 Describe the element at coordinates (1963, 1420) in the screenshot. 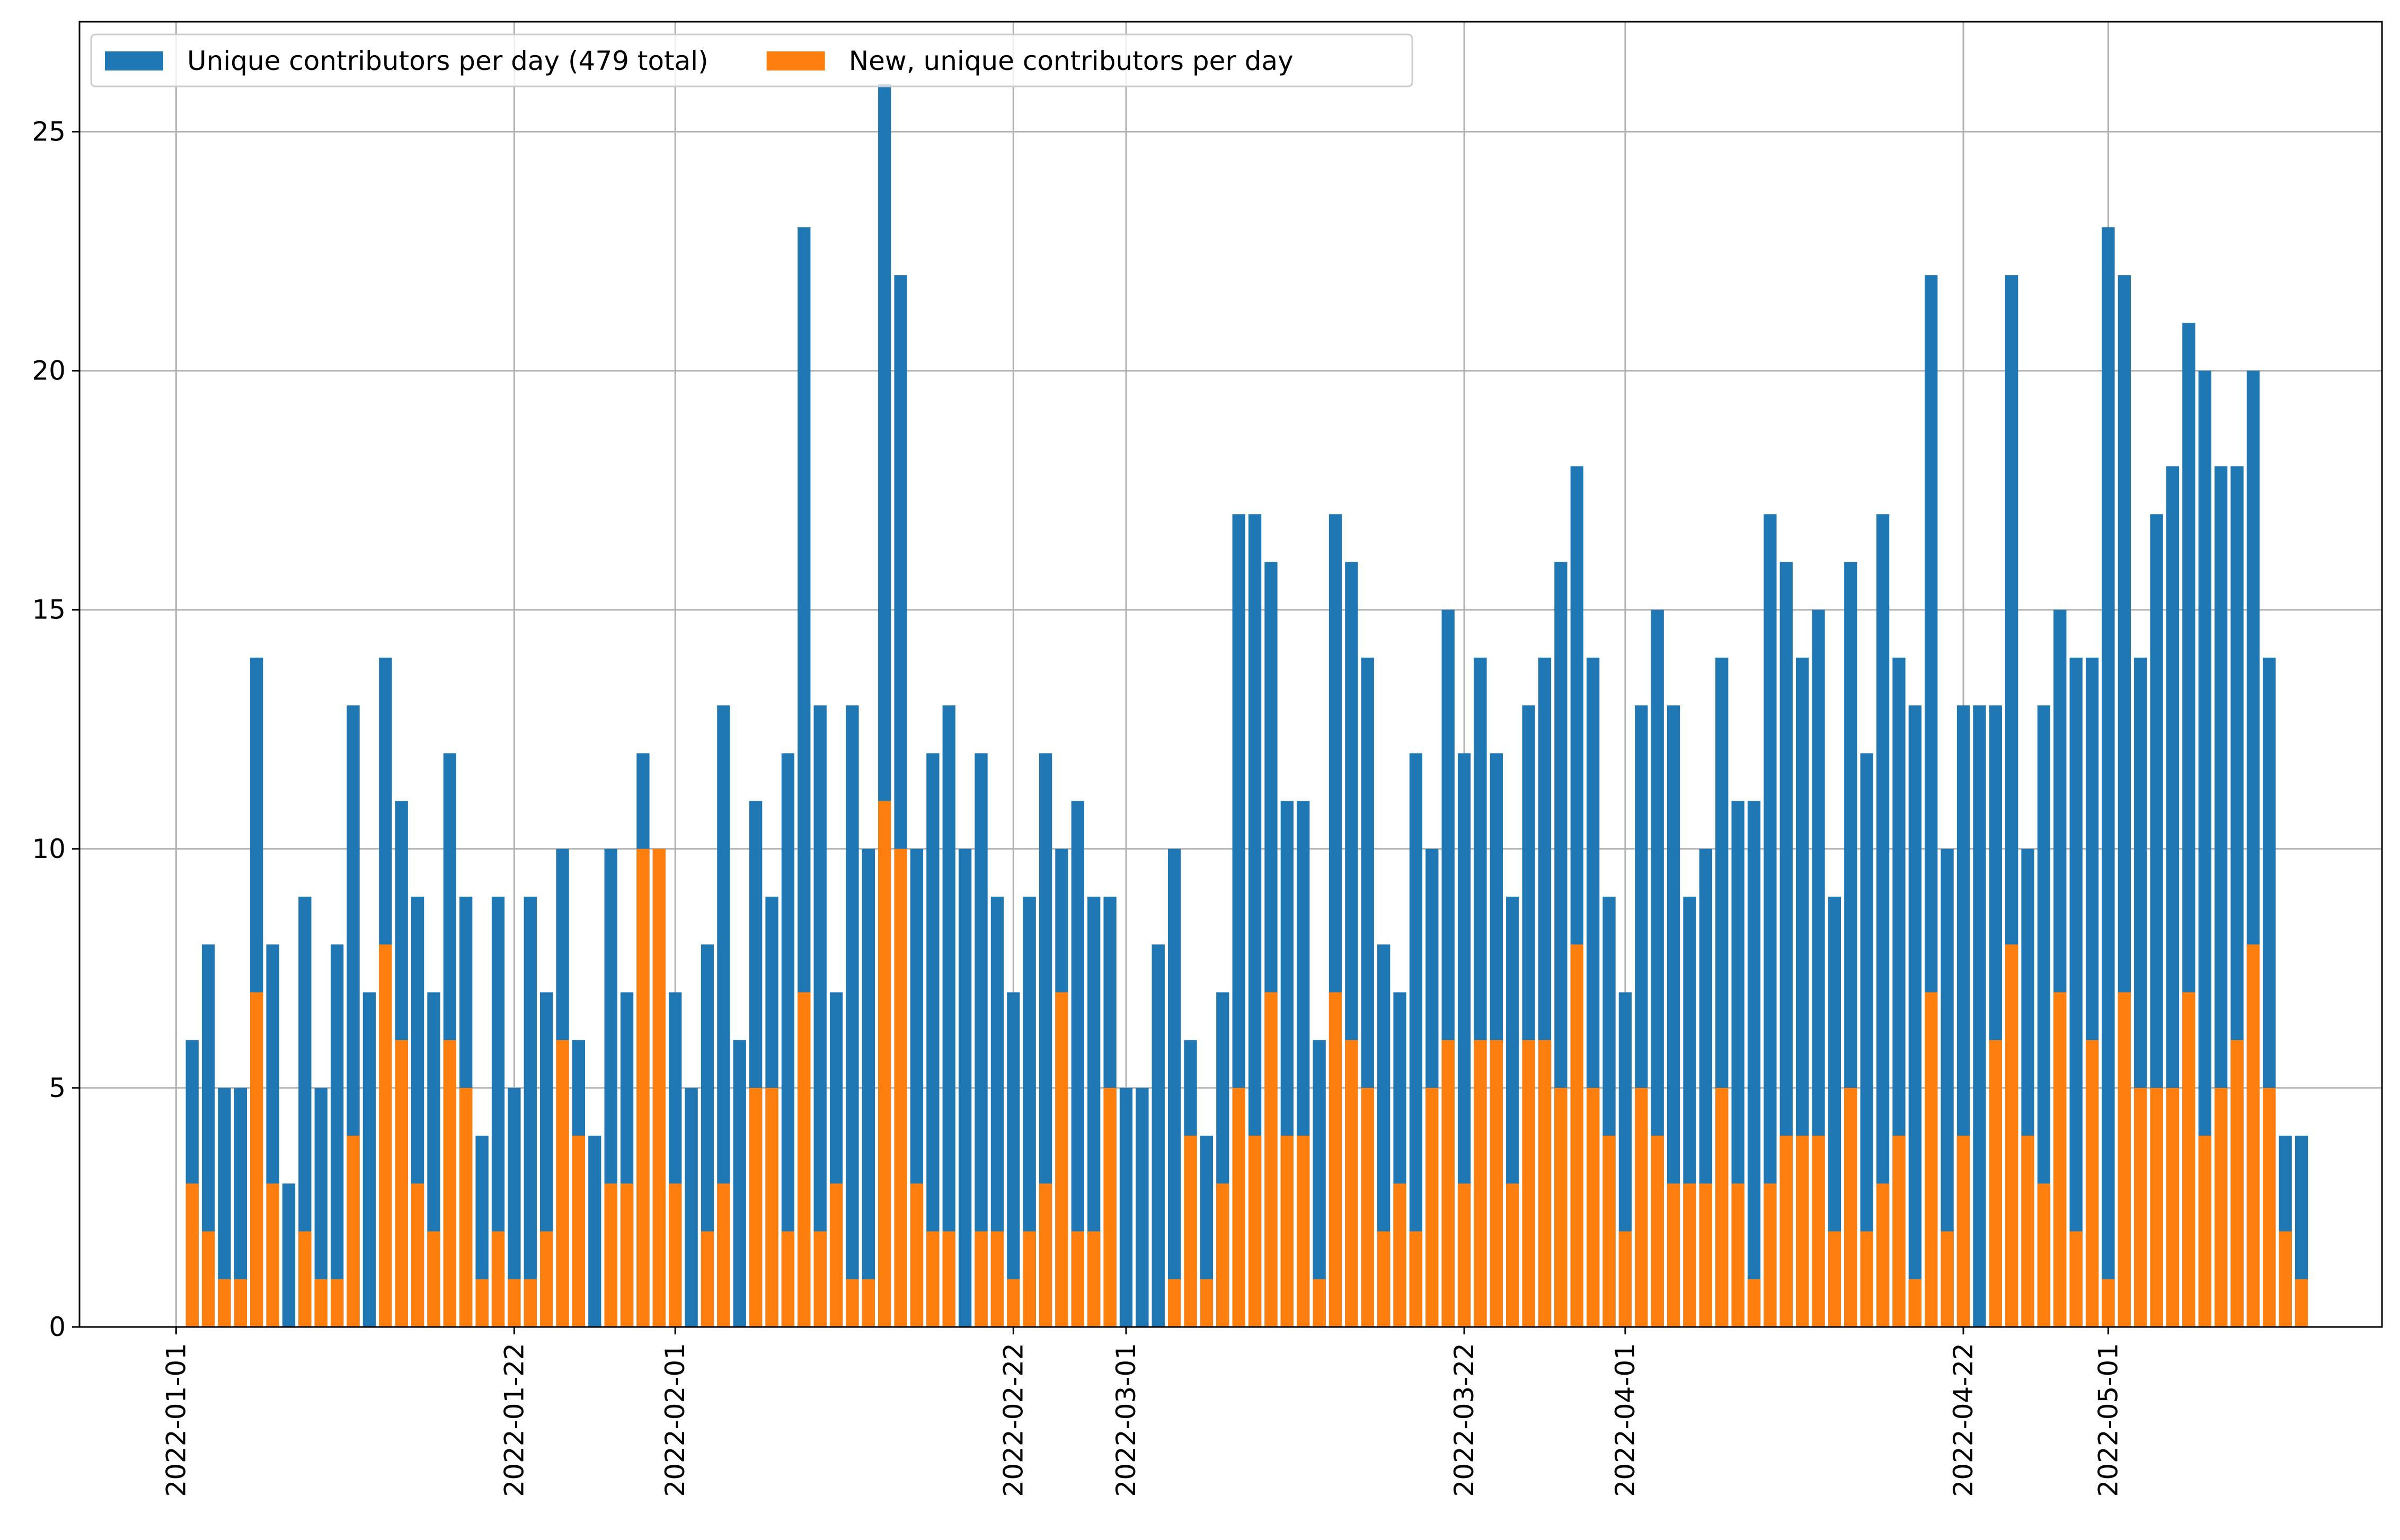

I see `x-tick-label: 2022-04-22` at that location.